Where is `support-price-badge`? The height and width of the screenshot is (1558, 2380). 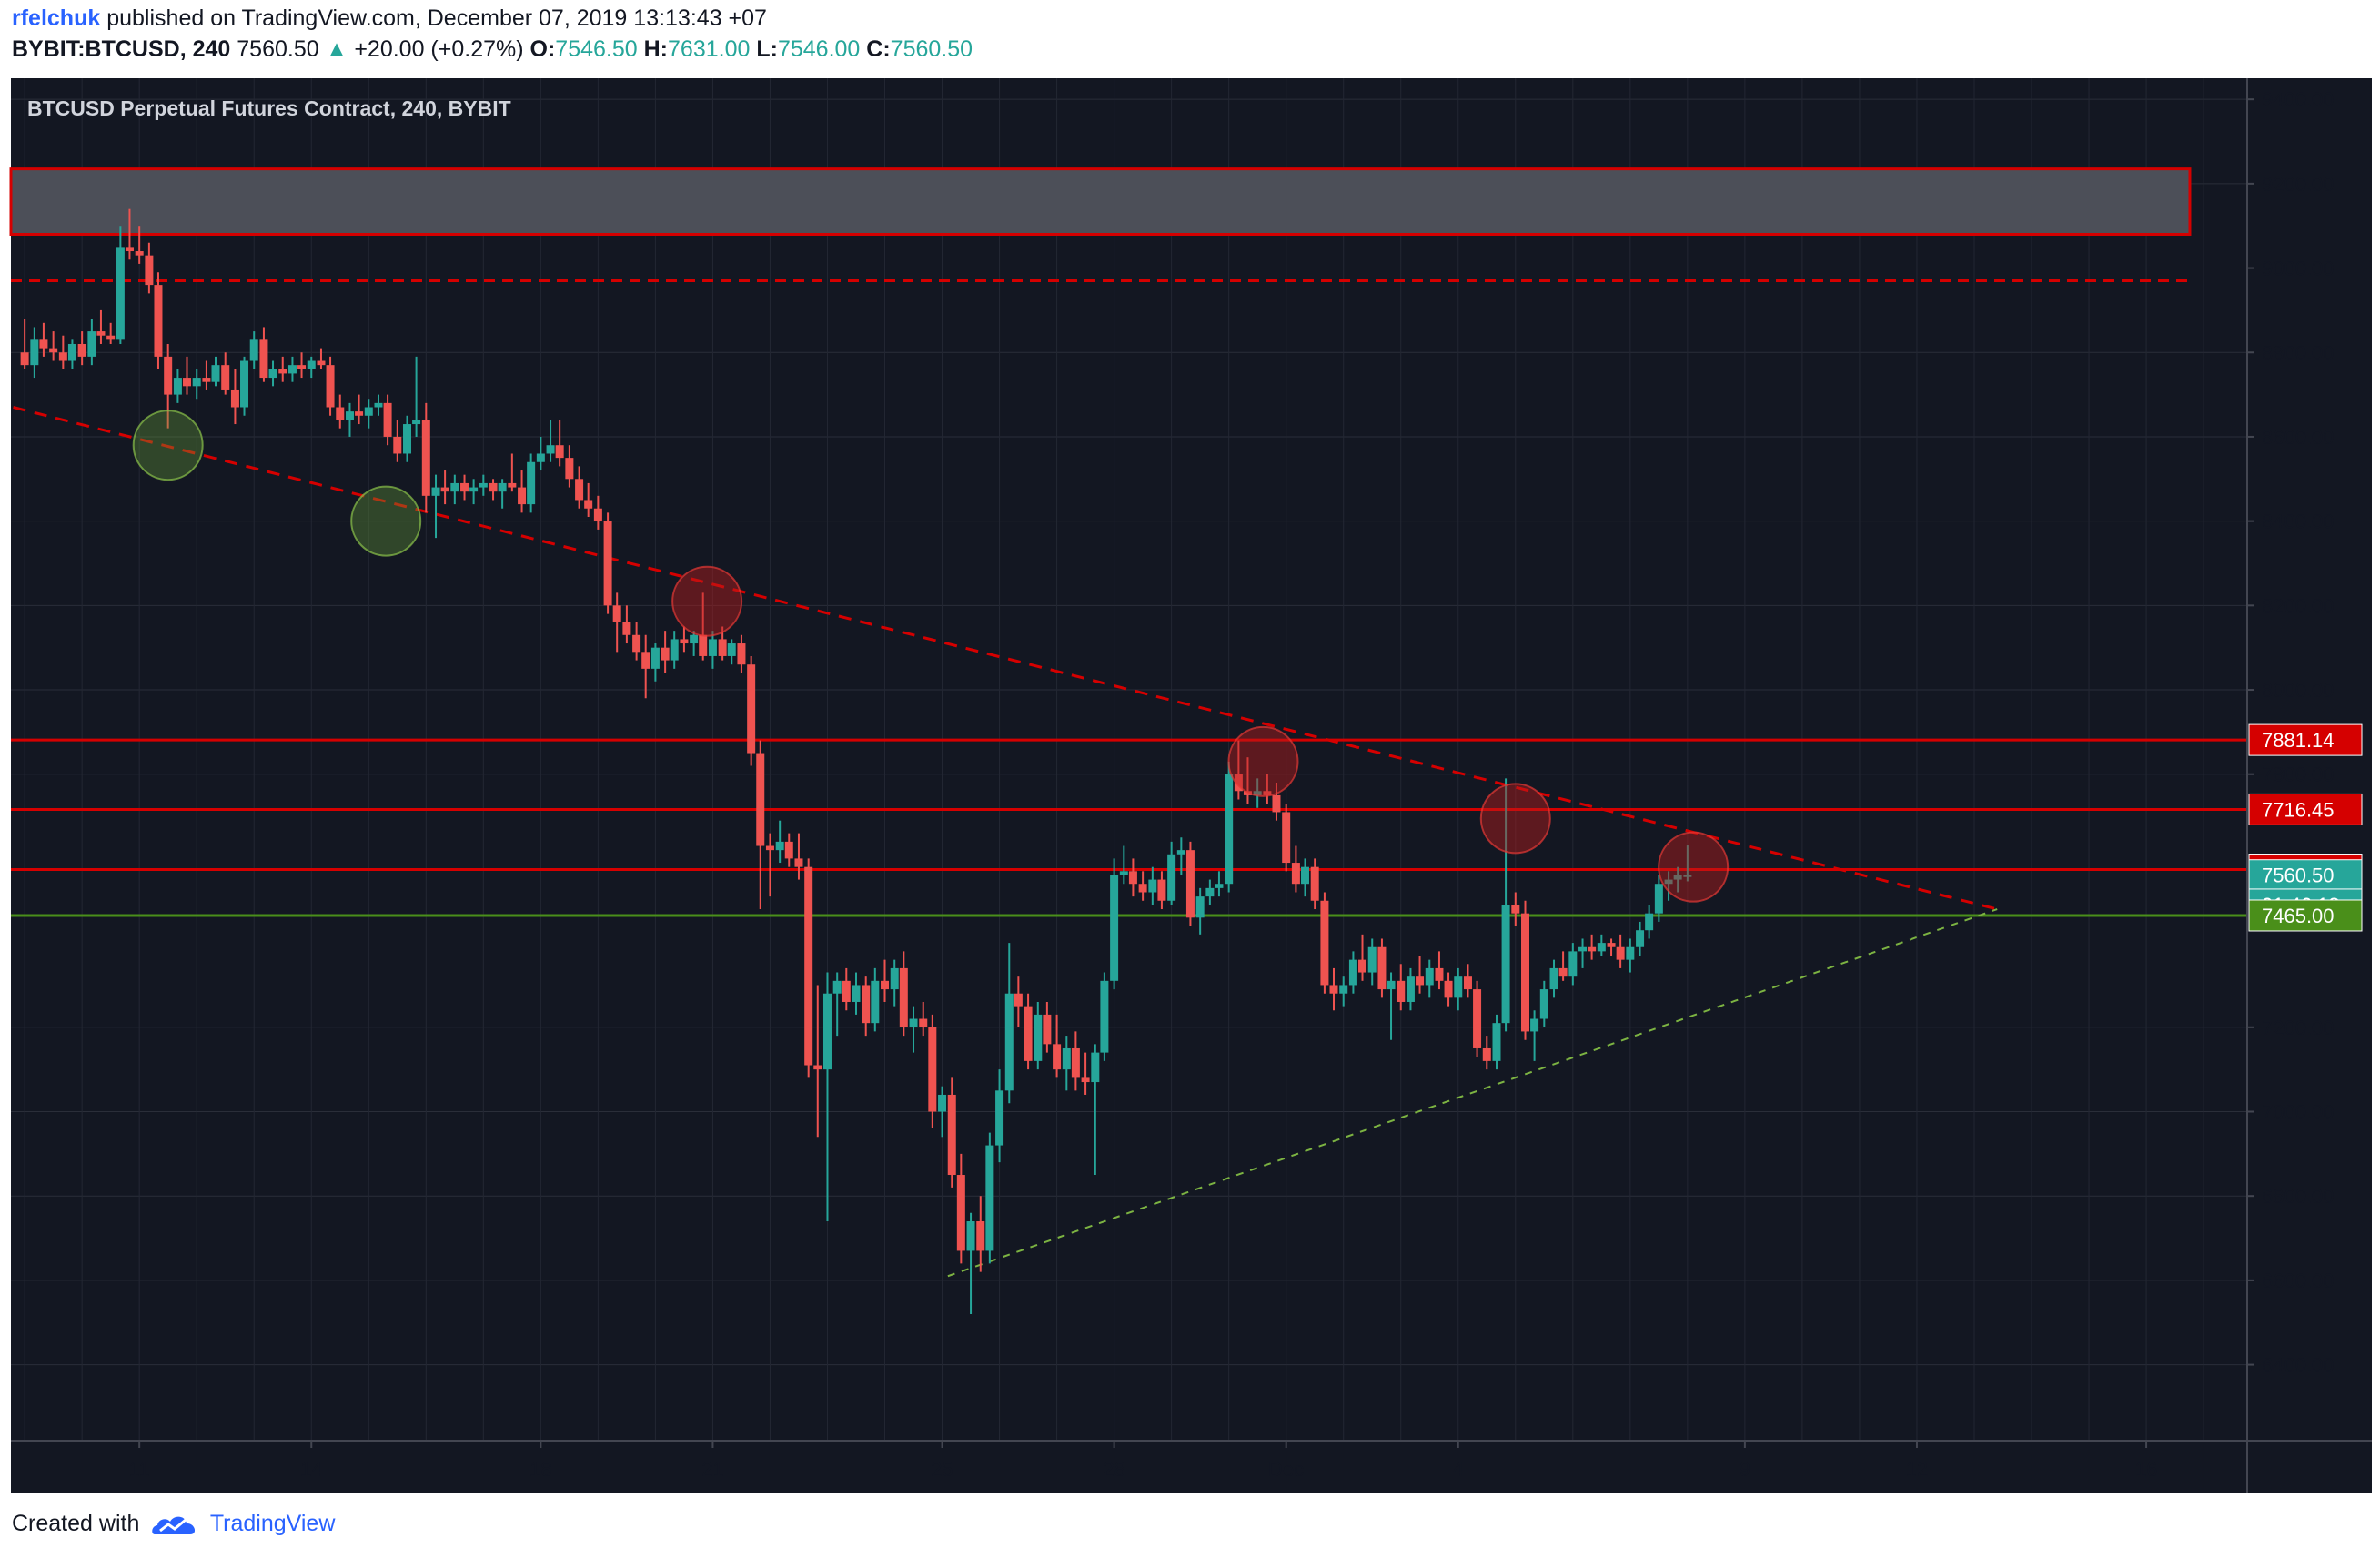 support-price-badge is located at coordinates (2305, 915).